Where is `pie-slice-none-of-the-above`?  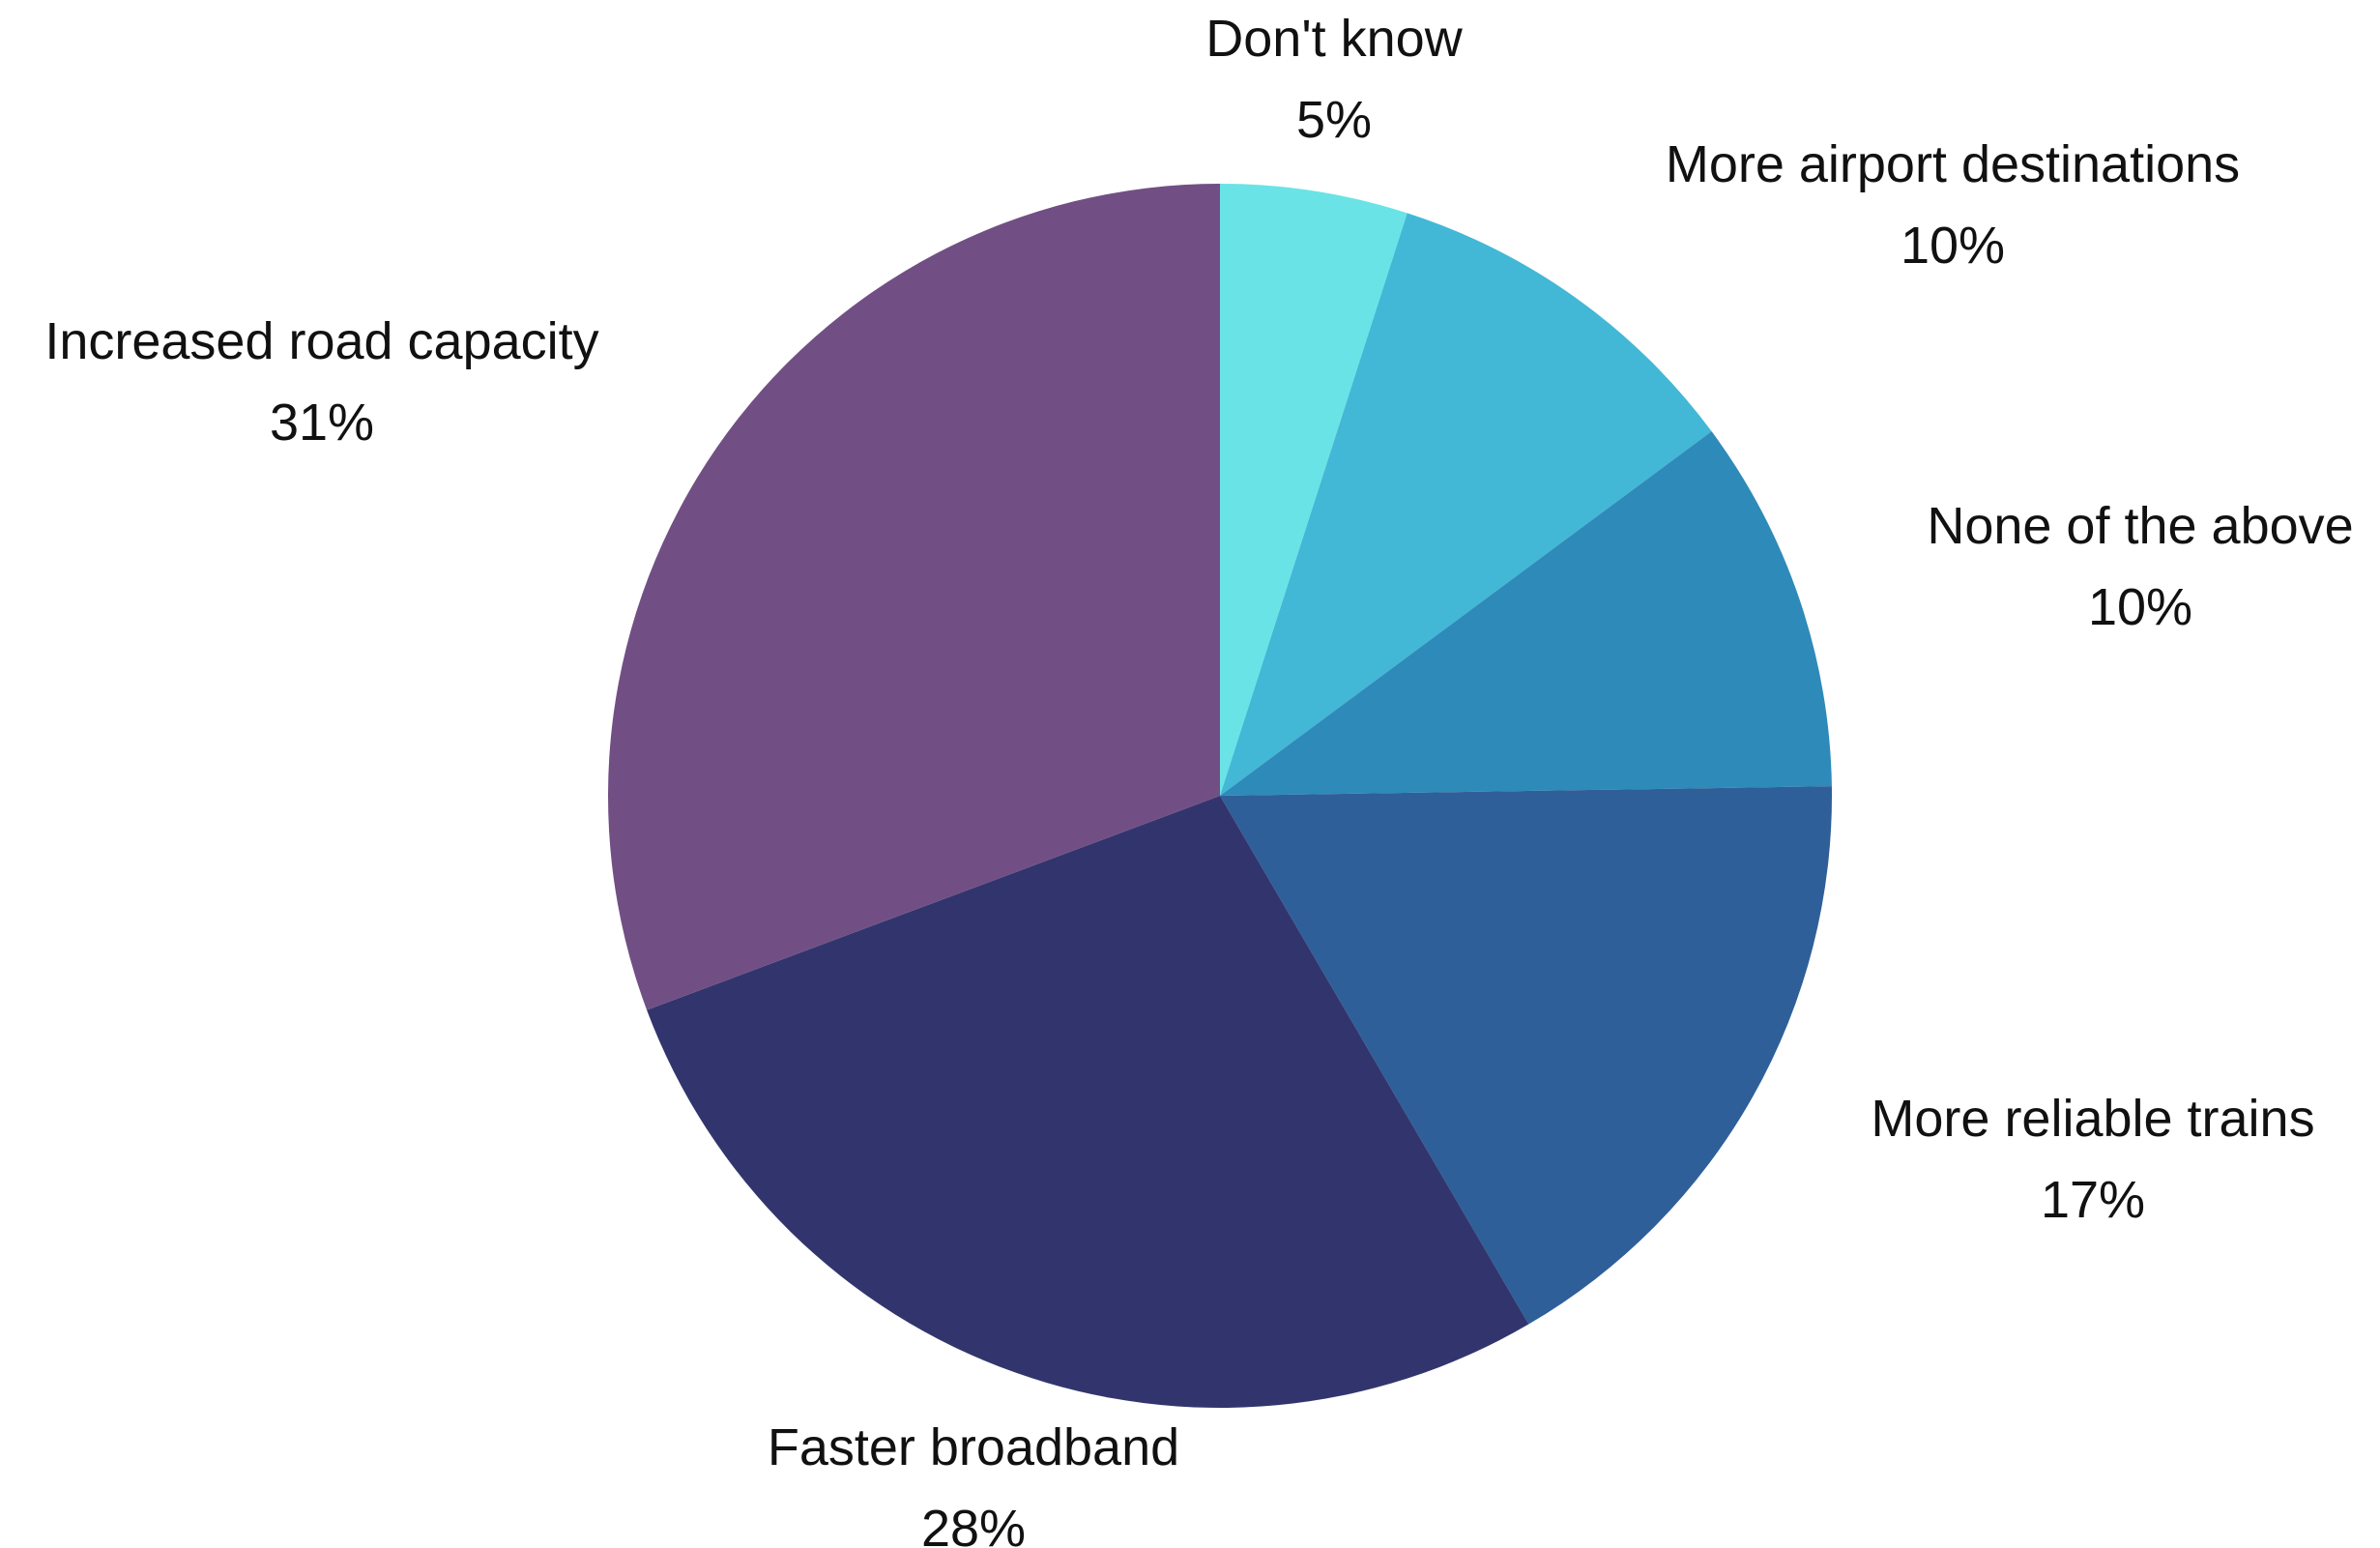
pie-slice-none-of-the-above is located at coordinates (1526, 613).